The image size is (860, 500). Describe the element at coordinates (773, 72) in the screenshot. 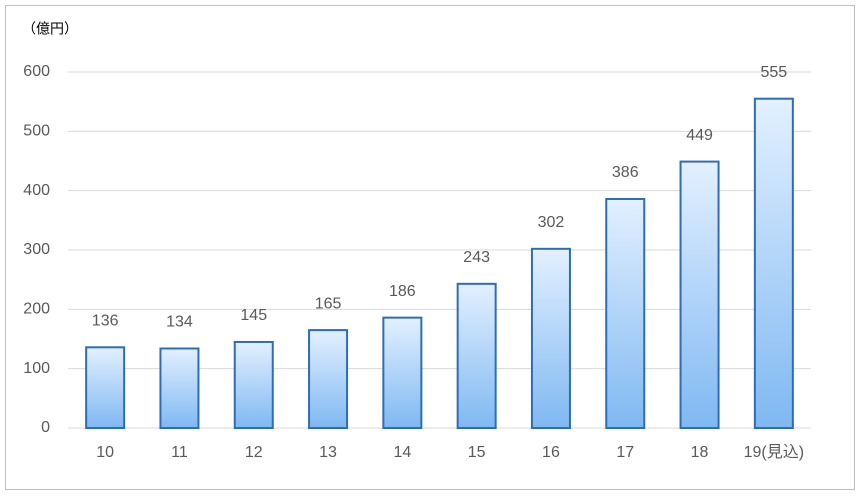

I see `value-label: 555` at that location.